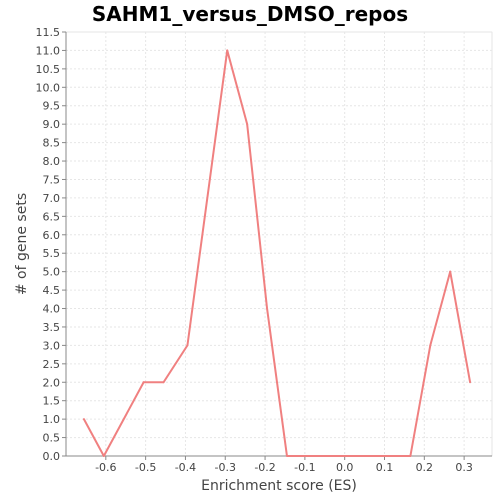 Image resolution: width=500 pixels, height=500 pixels. Describe the element at coordinates (145, 467) in the screenshot. I see `x-tick-label: -0.5` at that location.